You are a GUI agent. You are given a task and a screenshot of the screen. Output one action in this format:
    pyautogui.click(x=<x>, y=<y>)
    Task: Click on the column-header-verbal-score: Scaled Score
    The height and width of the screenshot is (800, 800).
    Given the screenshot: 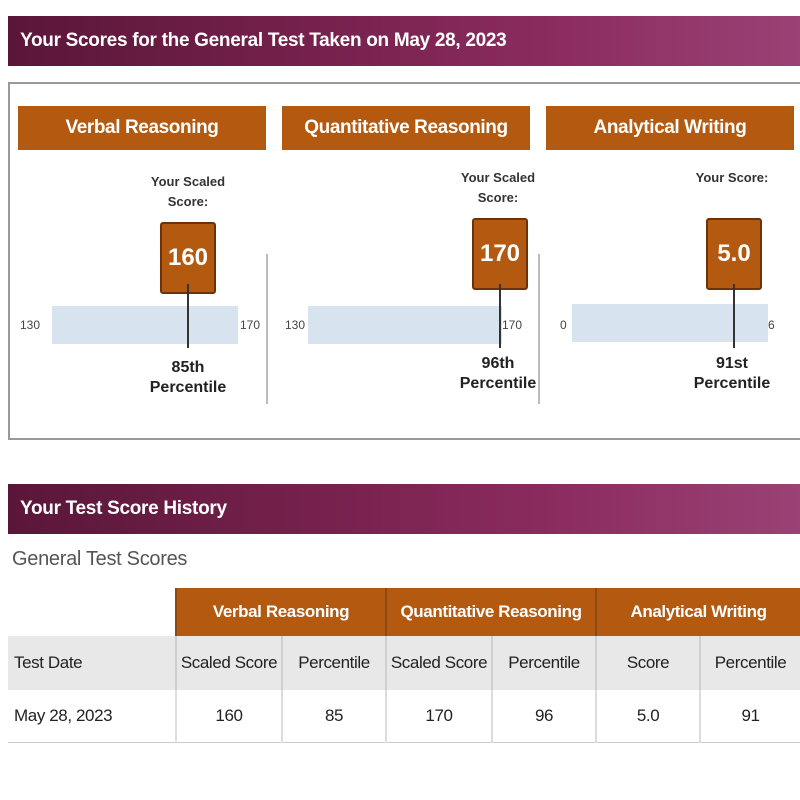 What is the action you would take?
    pyautogui.click(x=228, y=663)
    